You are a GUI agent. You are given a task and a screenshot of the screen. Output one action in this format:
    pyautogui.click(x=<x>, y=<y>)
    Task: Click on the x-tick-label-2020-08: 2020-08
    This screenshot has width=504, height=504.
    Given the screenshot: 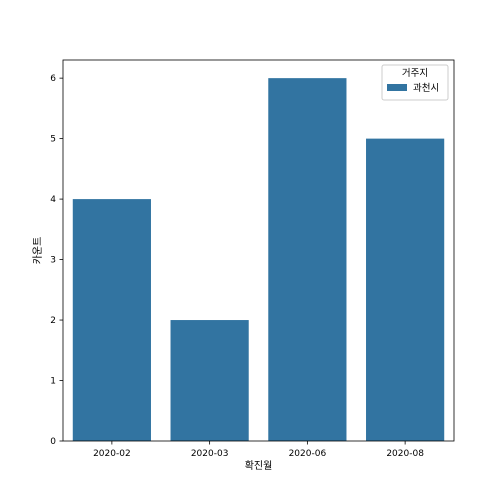 What is the action you would take?
    pyautogui.click(x=405, y=454)
    